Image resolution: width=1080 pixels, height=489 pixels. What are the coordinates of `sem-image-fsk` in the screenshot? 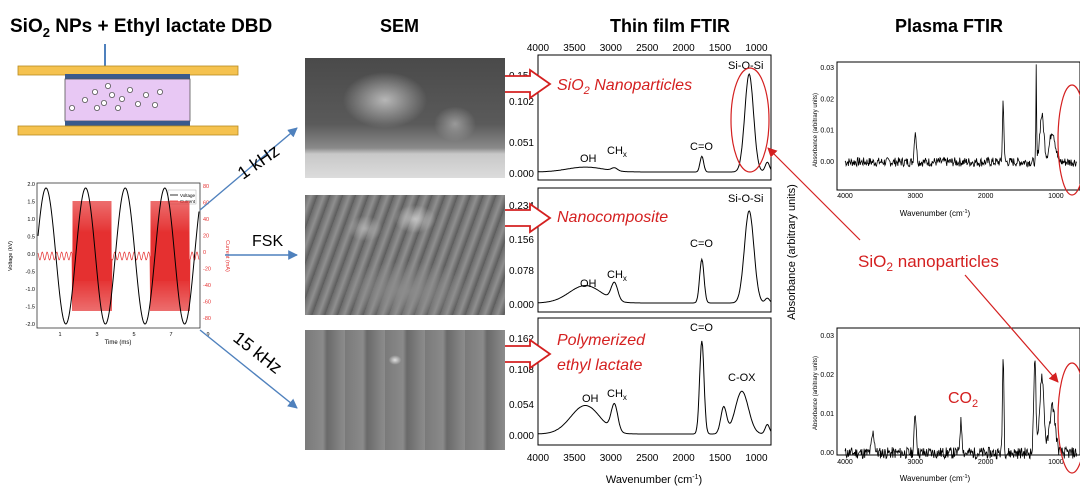 It's located at (405, 255).